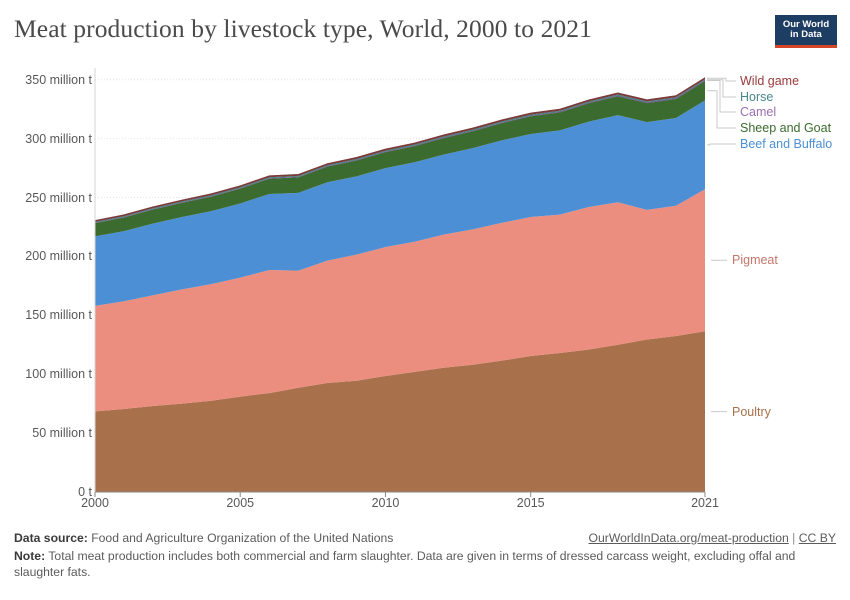 This screenshot has width=850, height=600. Describe the element at coordinates (95, 503) in the screenshot. I see `x-tick-label: 2000` at that location.